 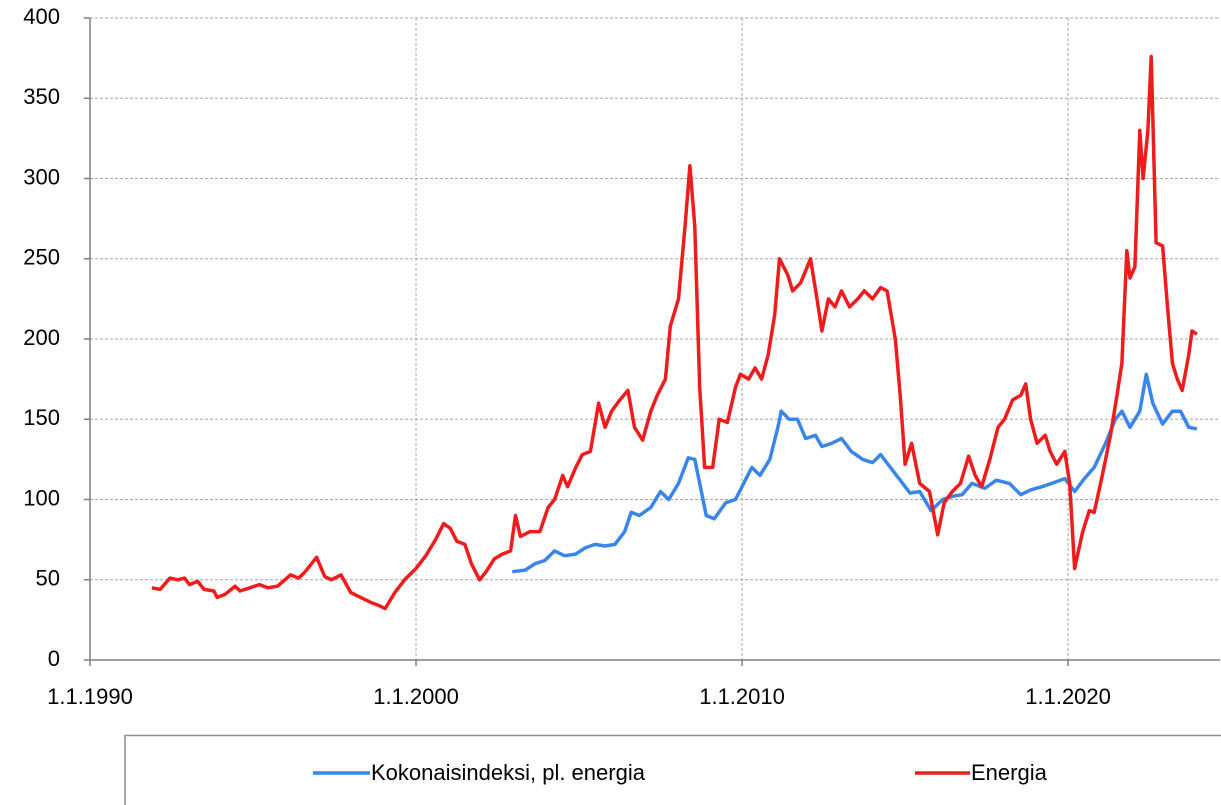 What do you see at coordinates (90, 696) in the screenshot?
I see `x-tick-label: 1.1.1990` at bounding box center [90, 696].